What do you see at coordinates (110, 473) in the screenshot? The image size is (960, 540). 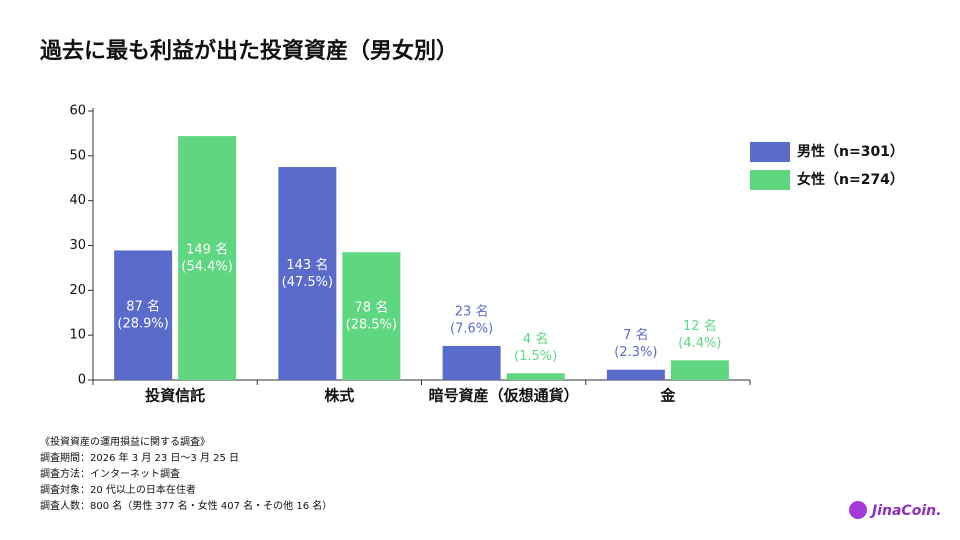 I see `footnote: 調査方法：インターネット調査` at bounding box center [110, 473].